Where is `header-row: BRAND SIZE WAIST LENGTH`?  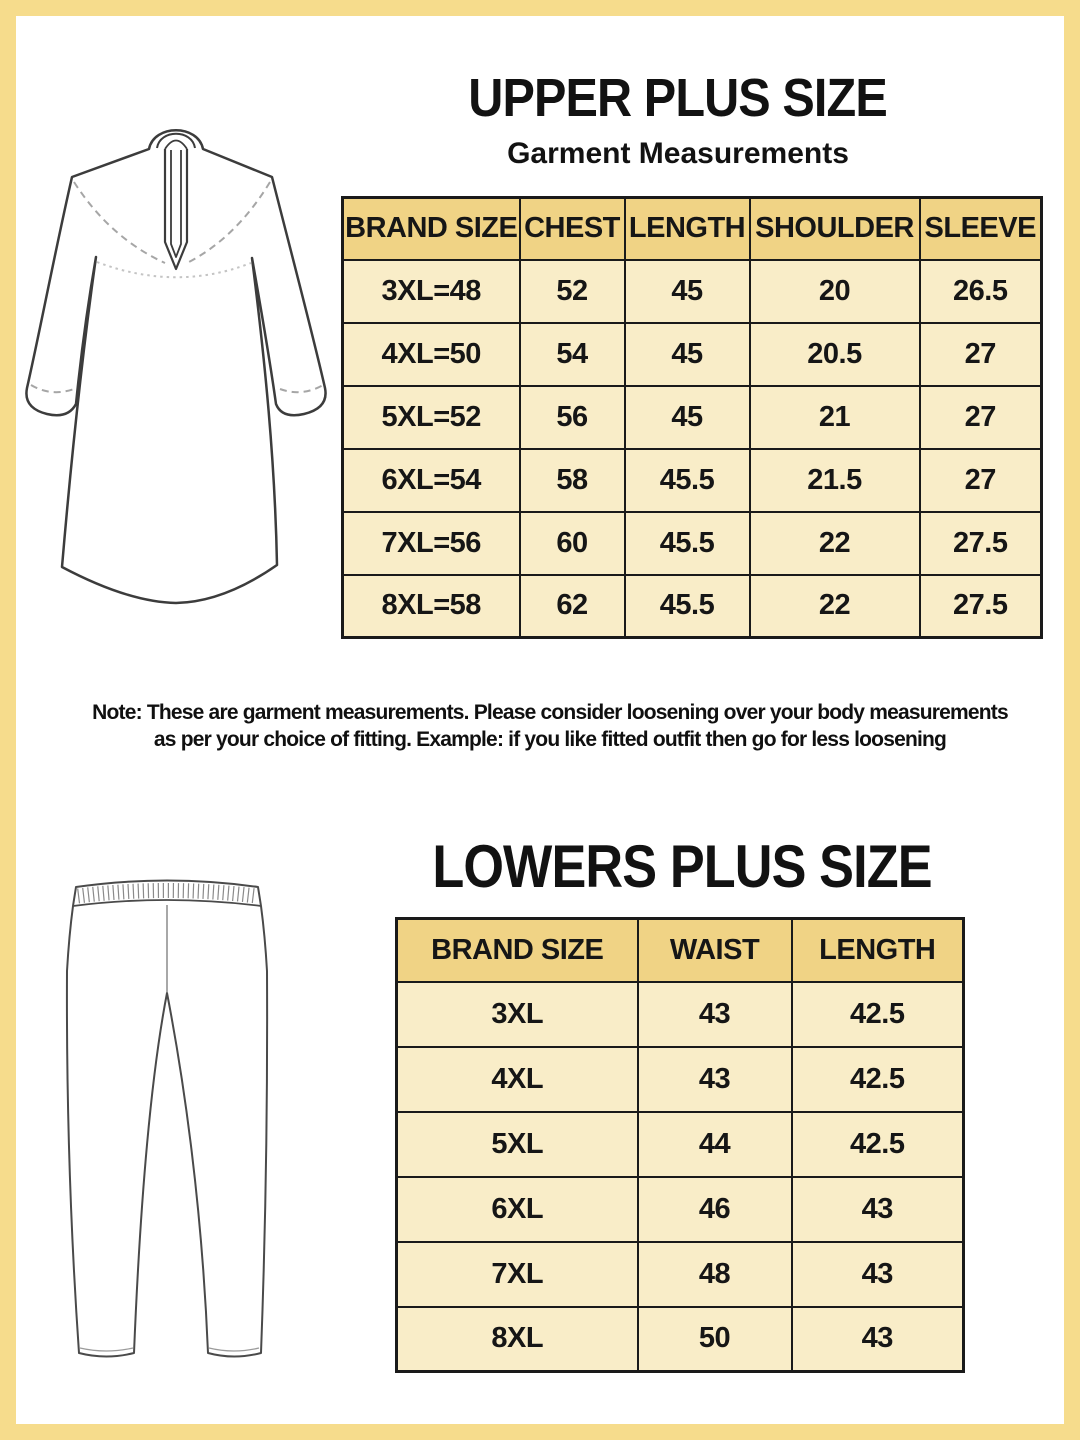
header-row: BRAND SIZE WAIST LENGTH is located at coordinates (680, 950).